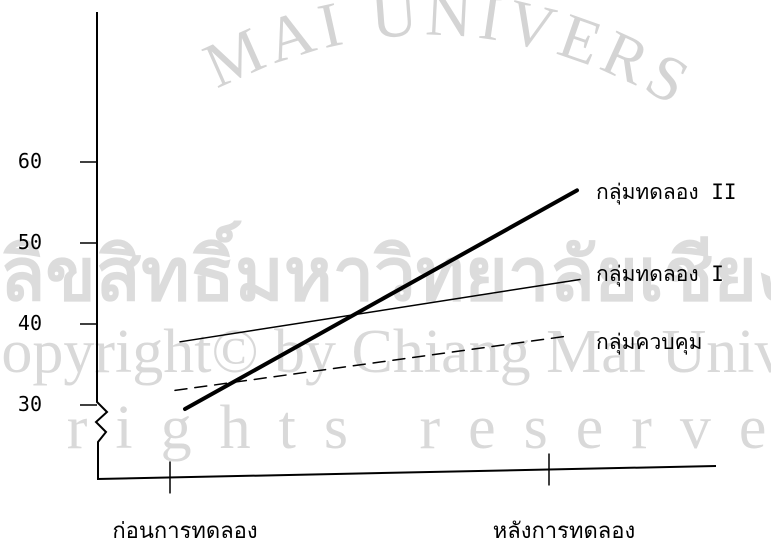 The image size is (771, 551). What do you see at coordinates (649, 342) in the screenshot?
I see `series-label: กลุ่มควบคุม` at bounding box center [649, 342].